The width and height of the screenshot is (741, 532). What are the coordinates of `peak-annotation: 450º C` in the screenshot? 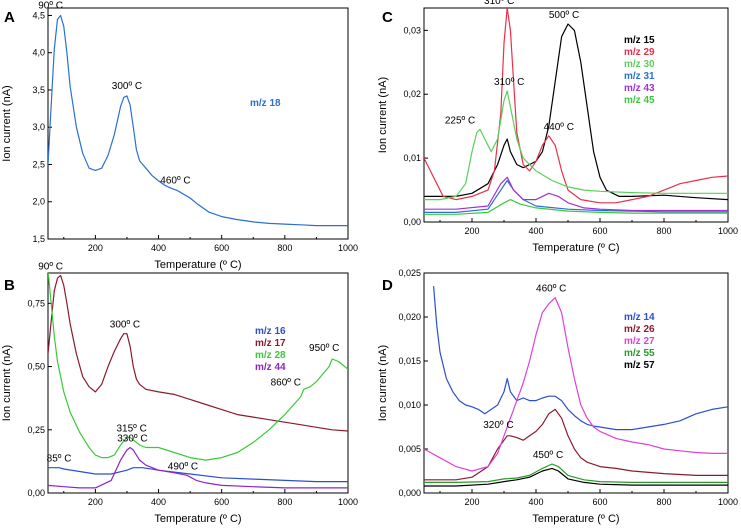 It's located at (548, 455).